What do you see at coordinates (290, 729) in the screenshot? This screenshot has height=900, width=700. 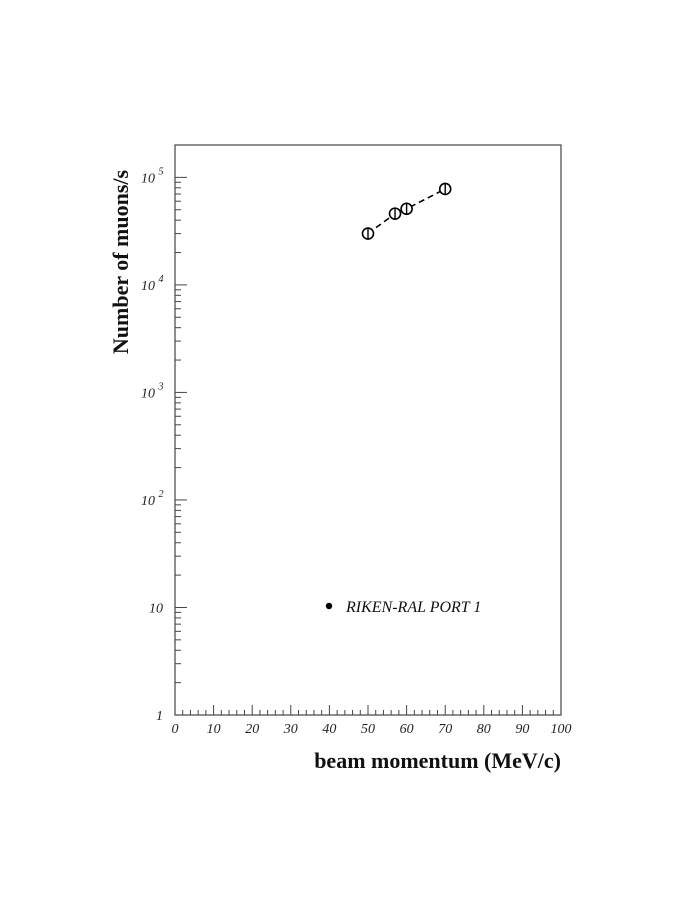 I see `x-tick-label: 30` at bounding box center [290, 729].